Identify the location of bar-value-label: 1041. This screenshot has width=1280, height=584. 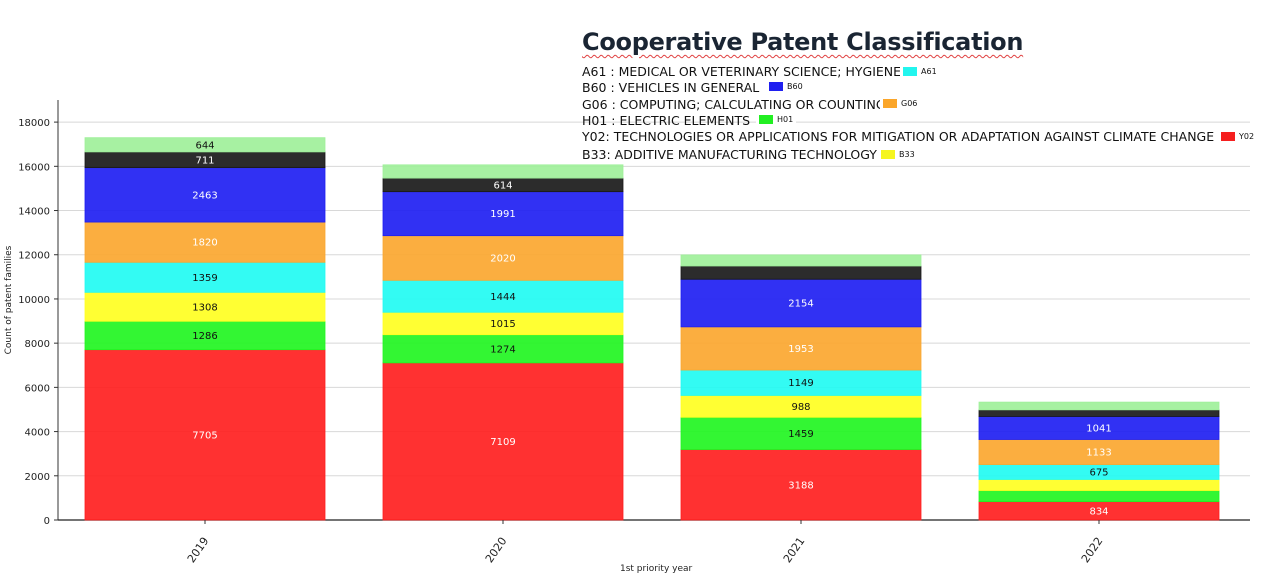
(1098, 428).